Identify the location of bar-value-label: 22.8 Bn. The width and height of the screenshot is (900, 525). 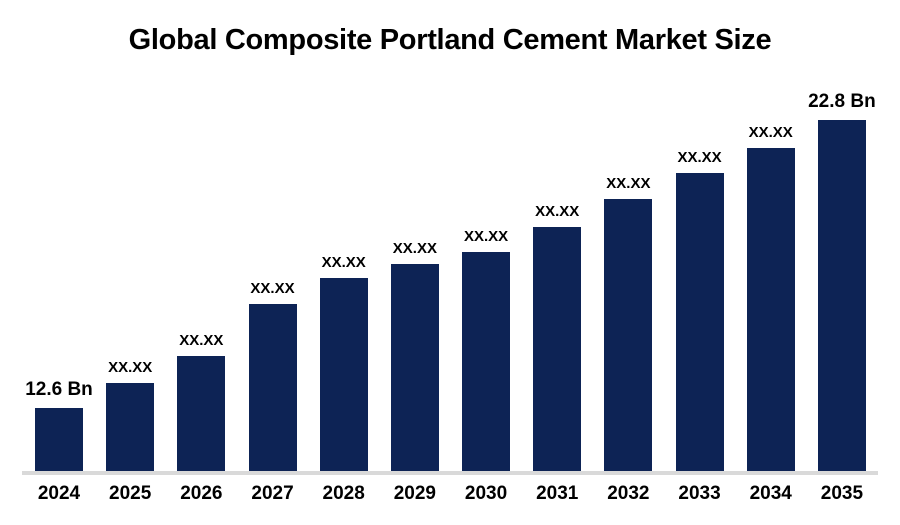
(842, 101).